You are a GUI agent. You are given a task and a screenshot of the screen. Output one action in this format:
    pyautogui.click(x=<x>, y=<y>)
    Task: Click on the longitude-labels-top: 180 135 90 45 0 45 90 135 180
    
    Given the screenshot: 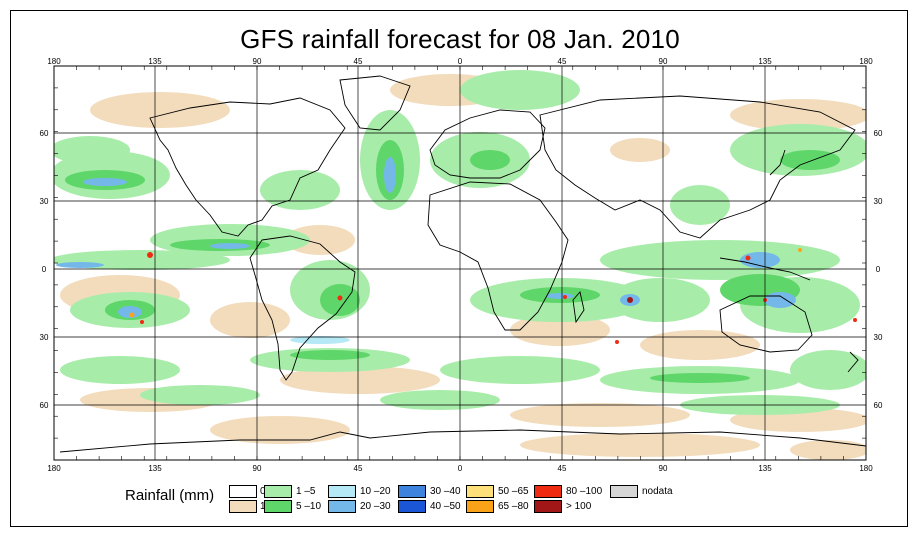 What is the action you would take?
    pyautogui.click(x=460, y=61)
    